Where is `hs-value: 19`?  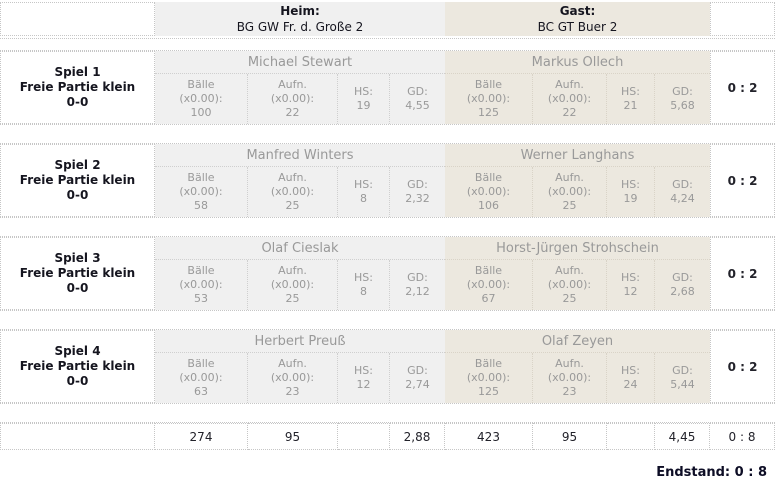 hs-value: 19 is located at coordinates (630, 198).